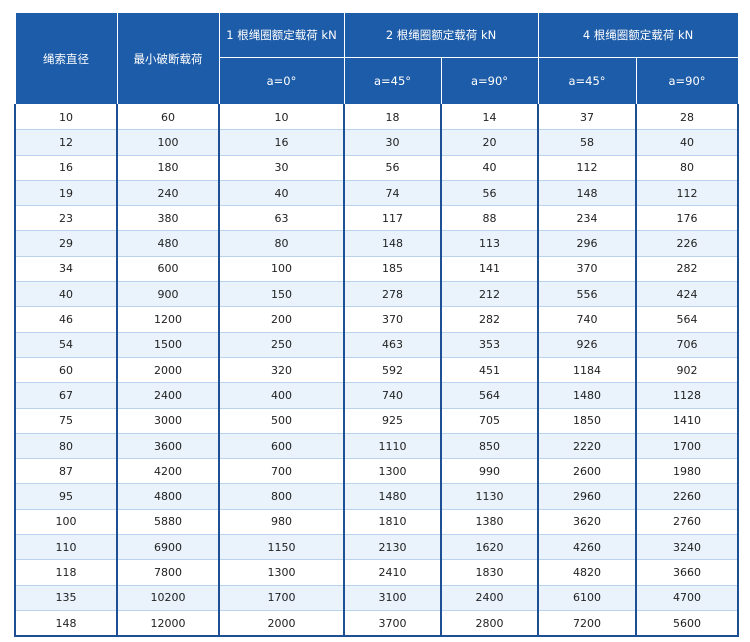 The height and width of the screenshot is (642, 750). I want to click on table-cell: 740, so click(392, 395).